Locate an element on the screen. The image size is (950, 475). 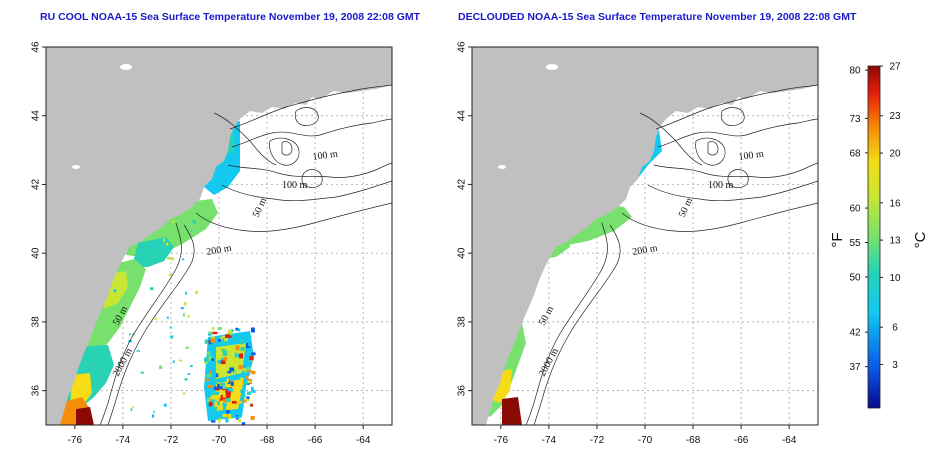
sst-patch is located at coordinates (111, 308).